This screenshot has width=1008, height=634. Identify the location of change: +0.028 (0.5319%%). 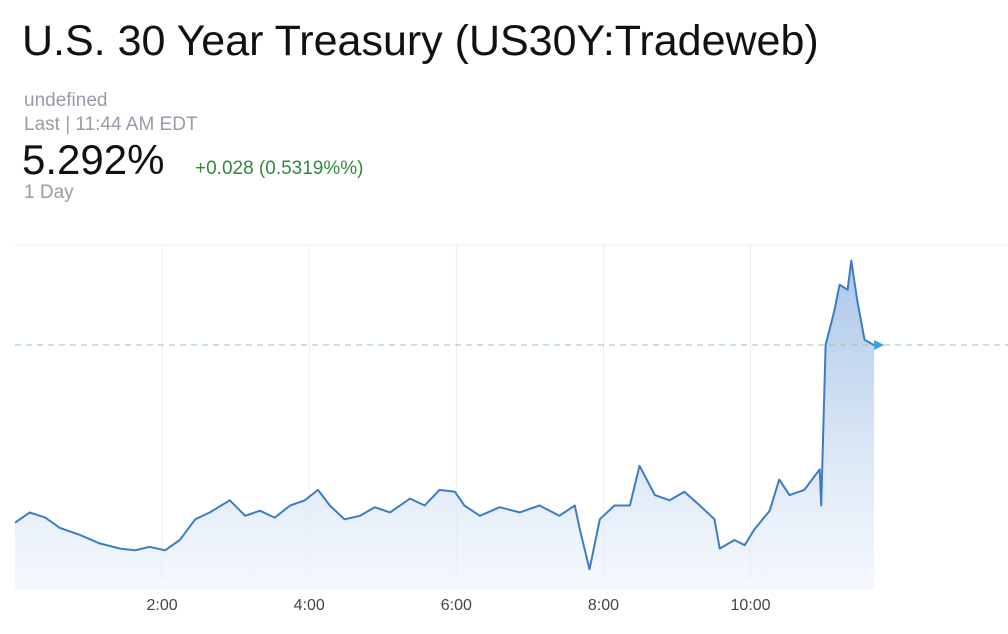
(279, 168).